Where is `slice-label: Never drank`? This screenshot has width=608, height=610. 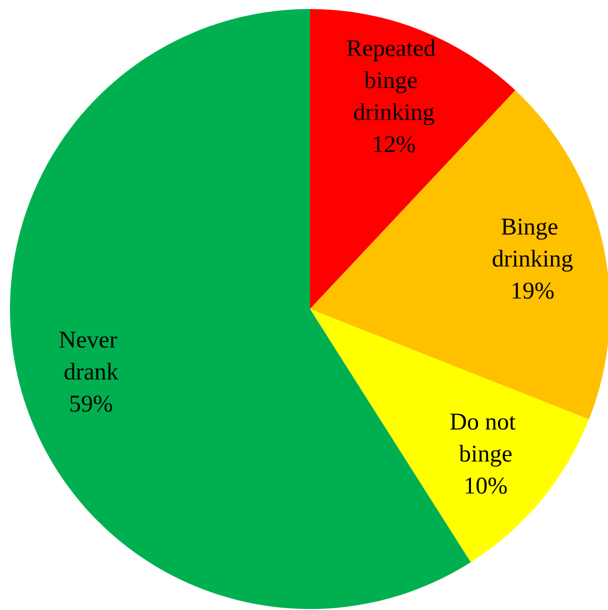 slice-label: Never drank is located at coordinates (91, 357).